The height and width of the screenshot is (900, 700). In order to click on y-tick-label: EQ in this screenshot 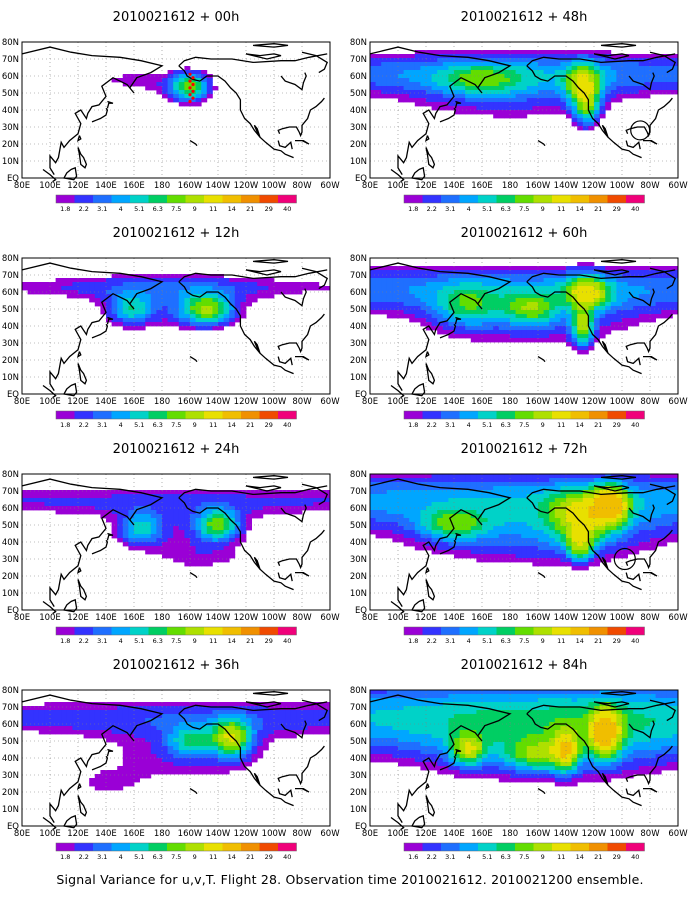, I will do `click(13, 395)`.